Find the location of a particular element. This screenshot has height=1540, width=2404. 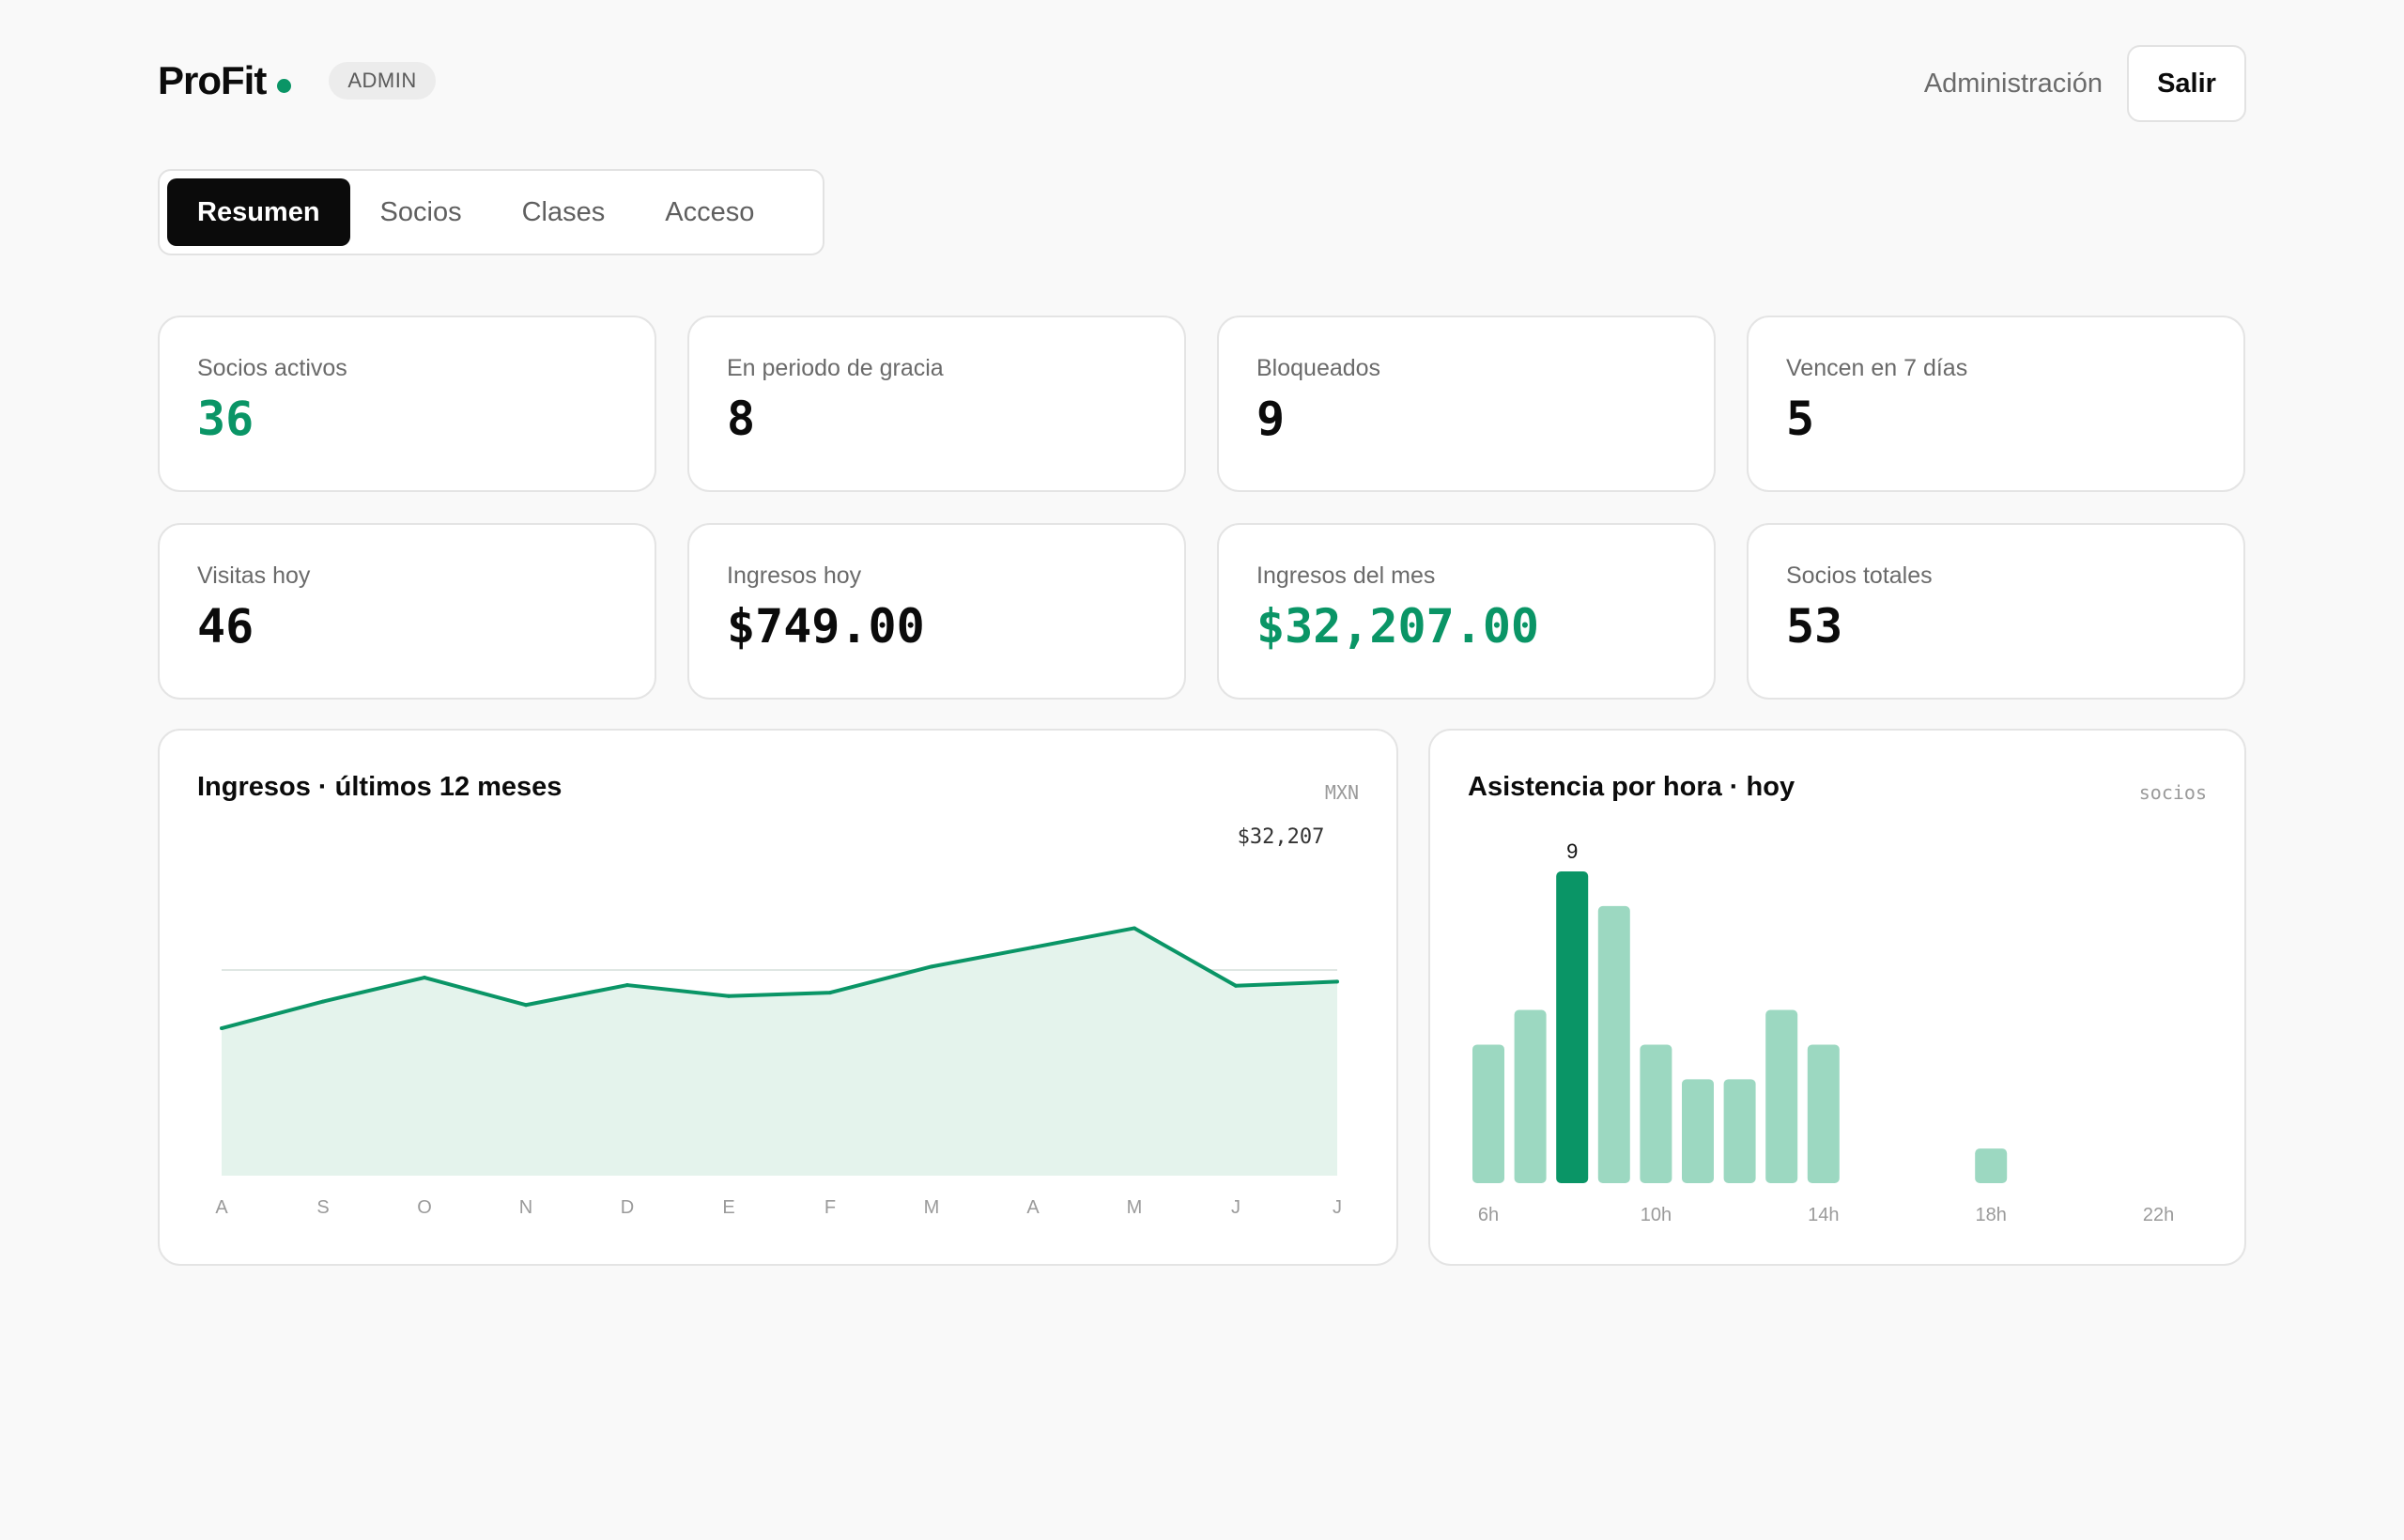

tab-resumen: Resumen is located at coordinates (258, 212).